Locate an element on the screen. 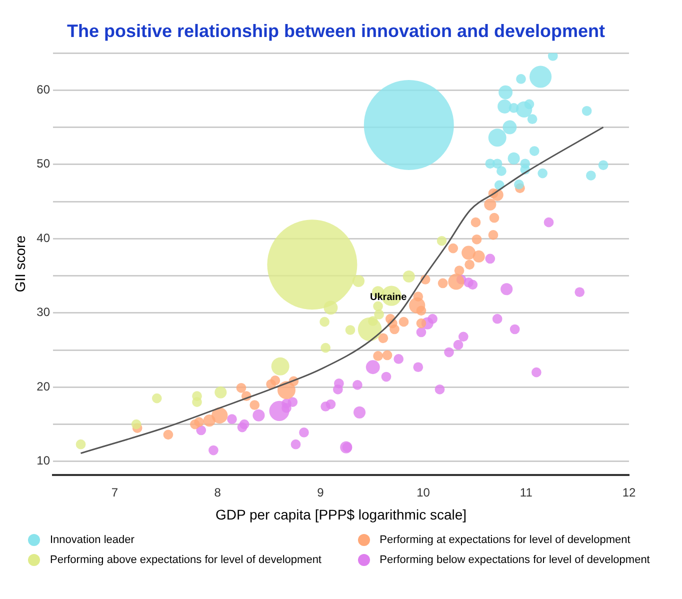 The height and width of the screenshot is (599, 682). legend-label: Performing below expectations for level of development is located at coordinates (515, 560).